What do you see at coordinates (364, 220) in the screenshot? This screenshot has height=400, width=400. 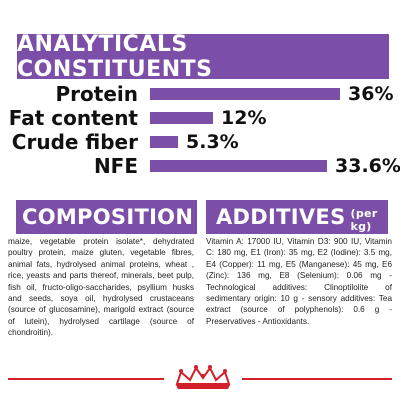 I see `additives-subtitle: (per kg)` at bounding box center [364, 220].